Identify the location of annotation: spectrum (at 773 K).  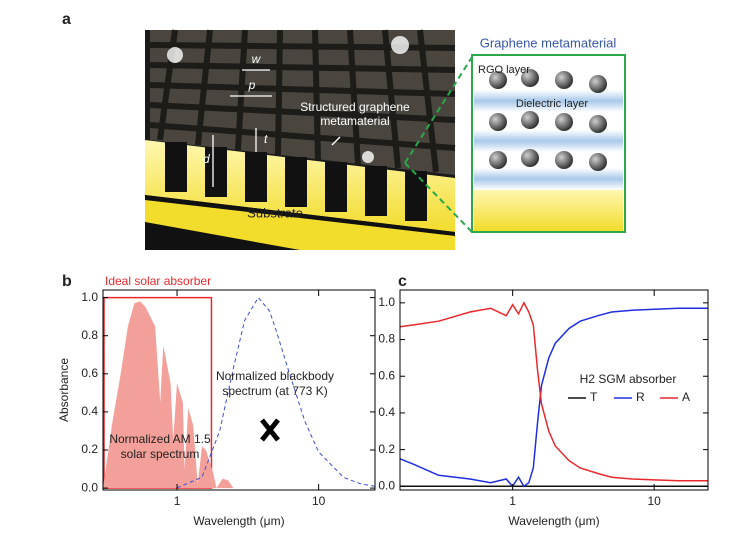
(274, 391).